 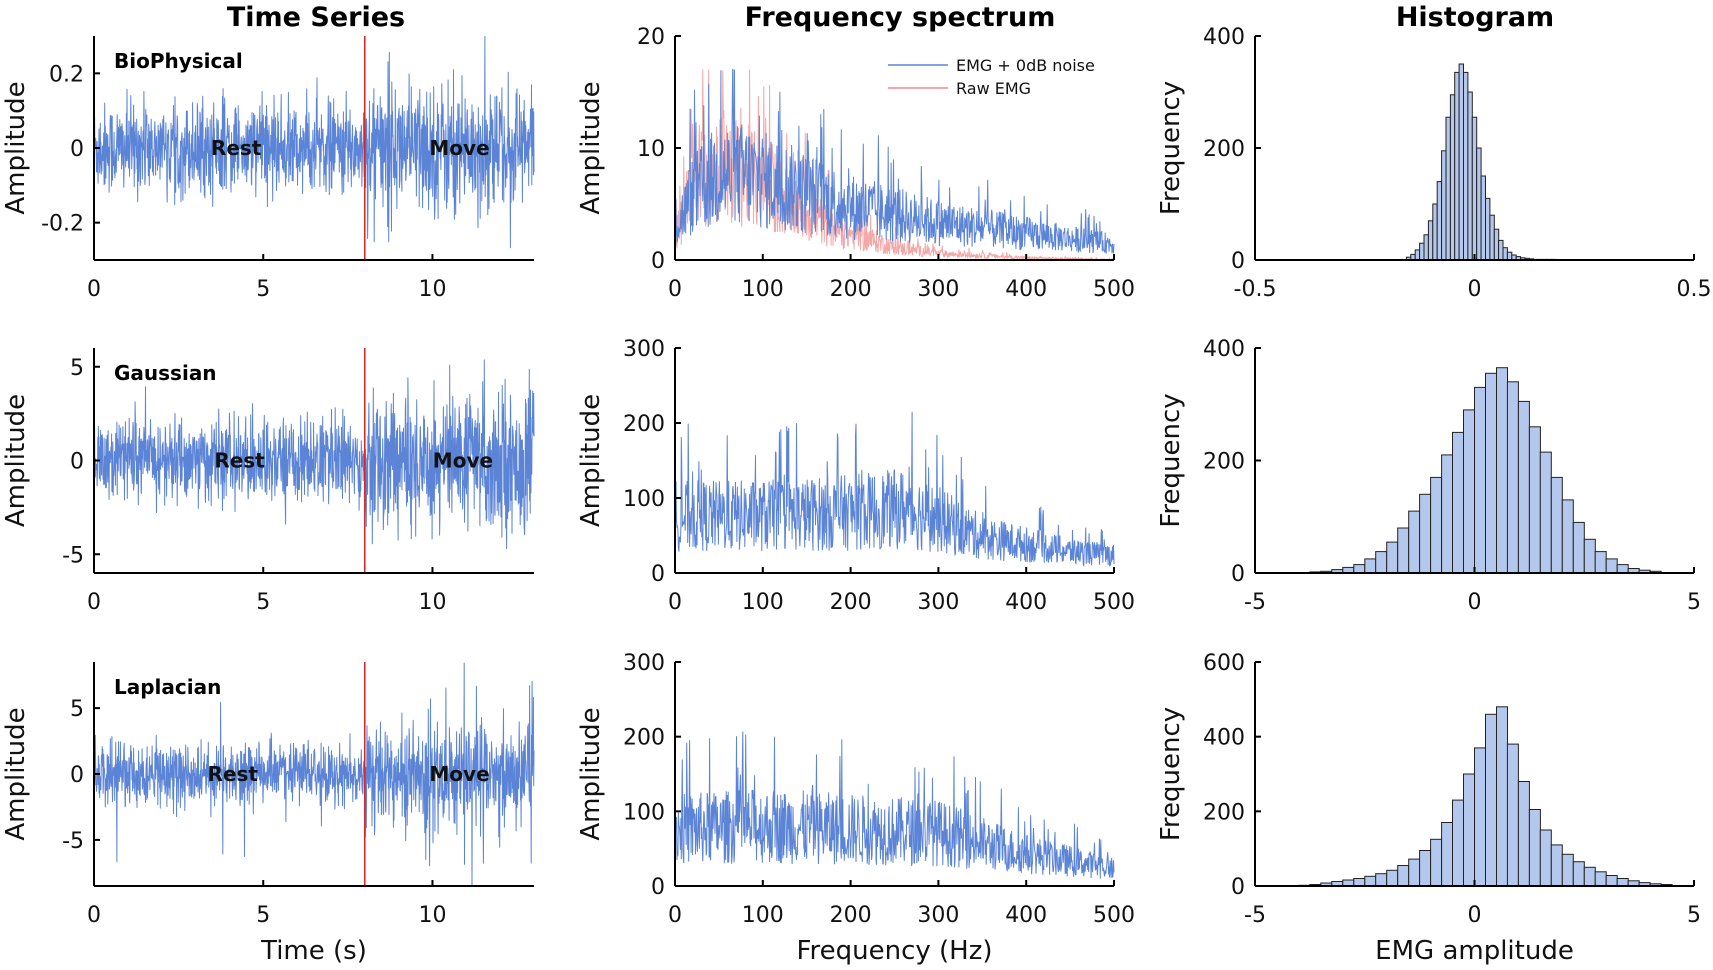 I want to click on legend-label-0: EMG + 0dB noise, so click(x=1025, y=65).